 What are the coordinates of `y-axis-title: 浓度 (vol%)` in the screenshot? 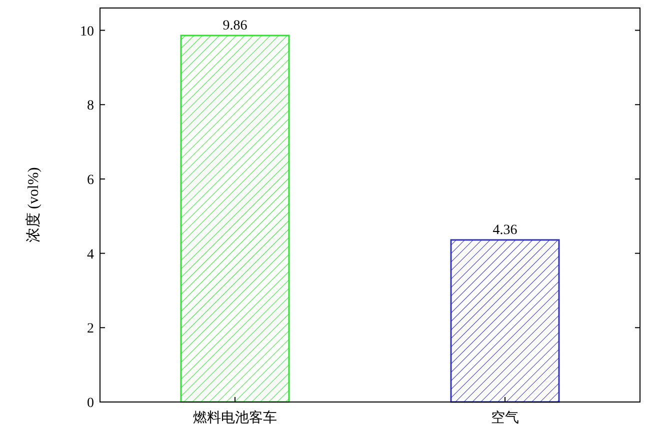 It's located at (33, 205).